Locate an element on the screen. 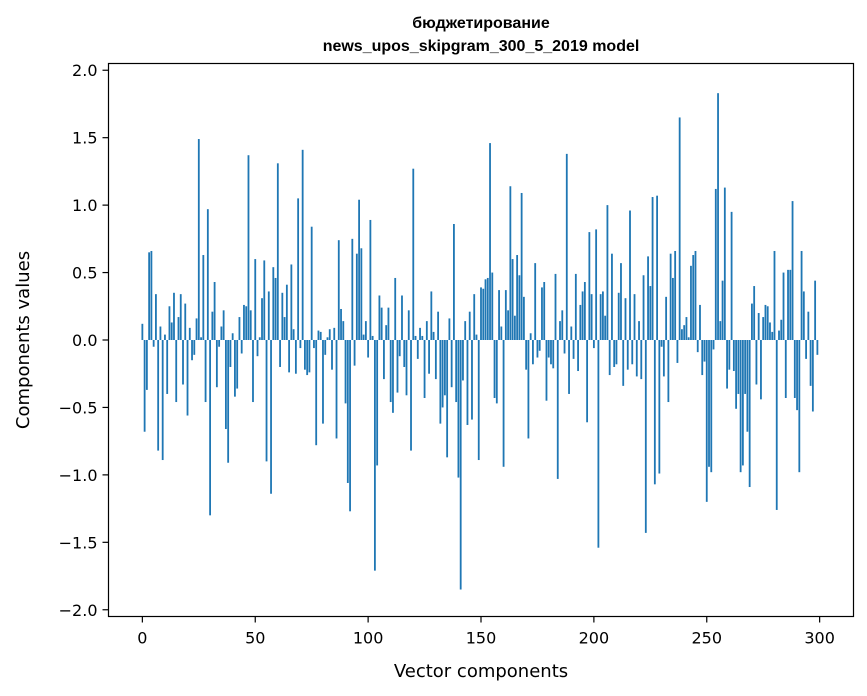  y-tick-label: −1.0 is located at coordinates (78, 475).